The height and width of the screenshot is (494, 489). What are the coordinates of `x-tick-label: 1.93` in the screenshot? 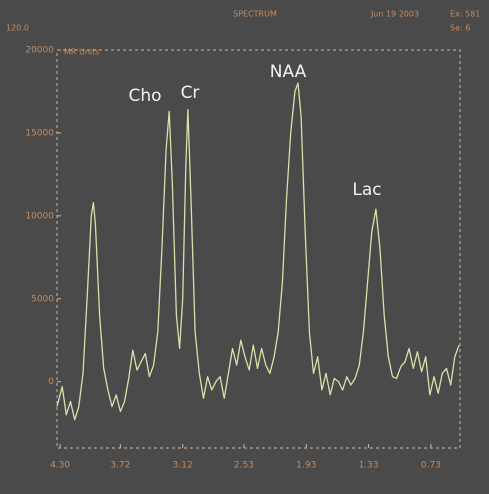 It's located at (306, 466).